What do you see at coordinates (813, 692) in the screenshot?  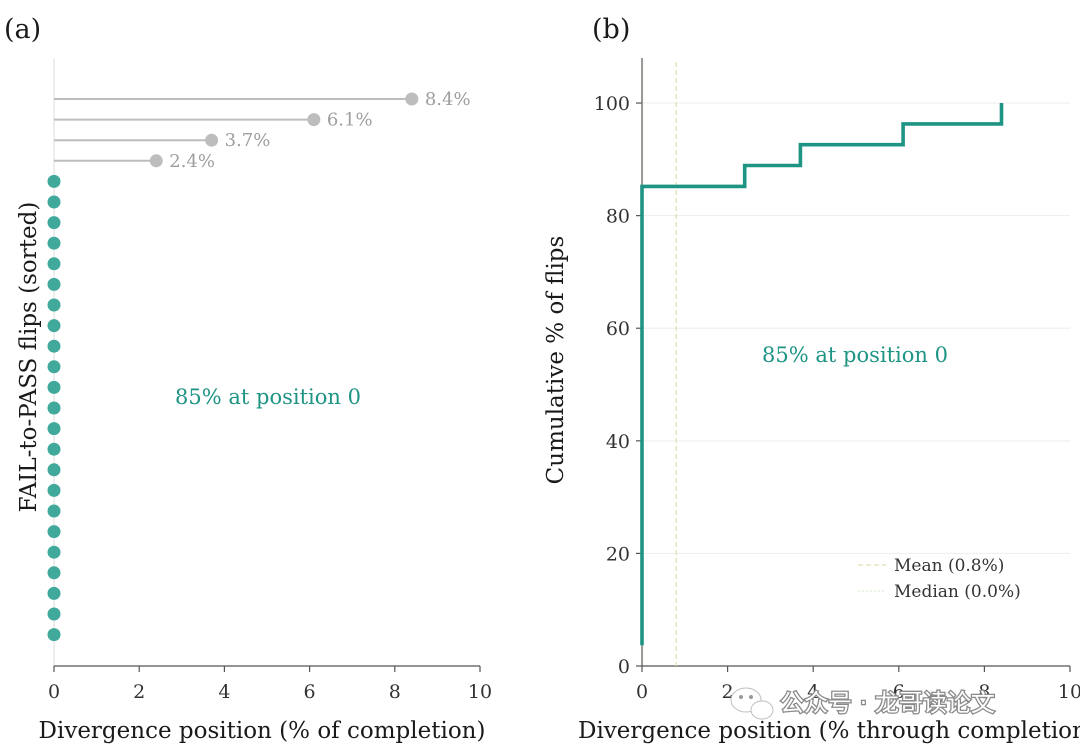 I see `panel-b-x-tick-label-2: 4` at bounding box center [813, 692].